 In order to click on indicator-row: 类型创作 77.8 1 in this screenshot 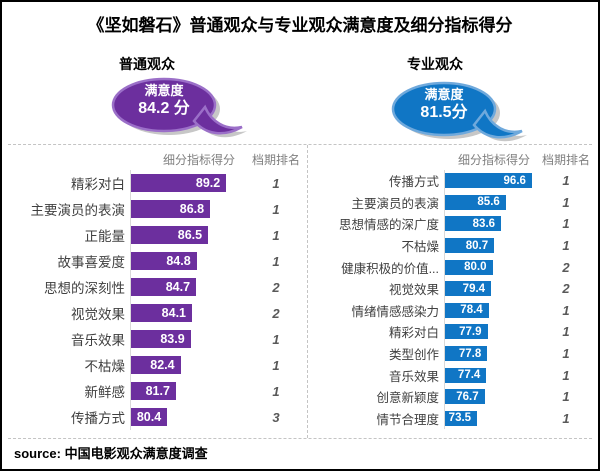, I will do `click(452, 353)`.